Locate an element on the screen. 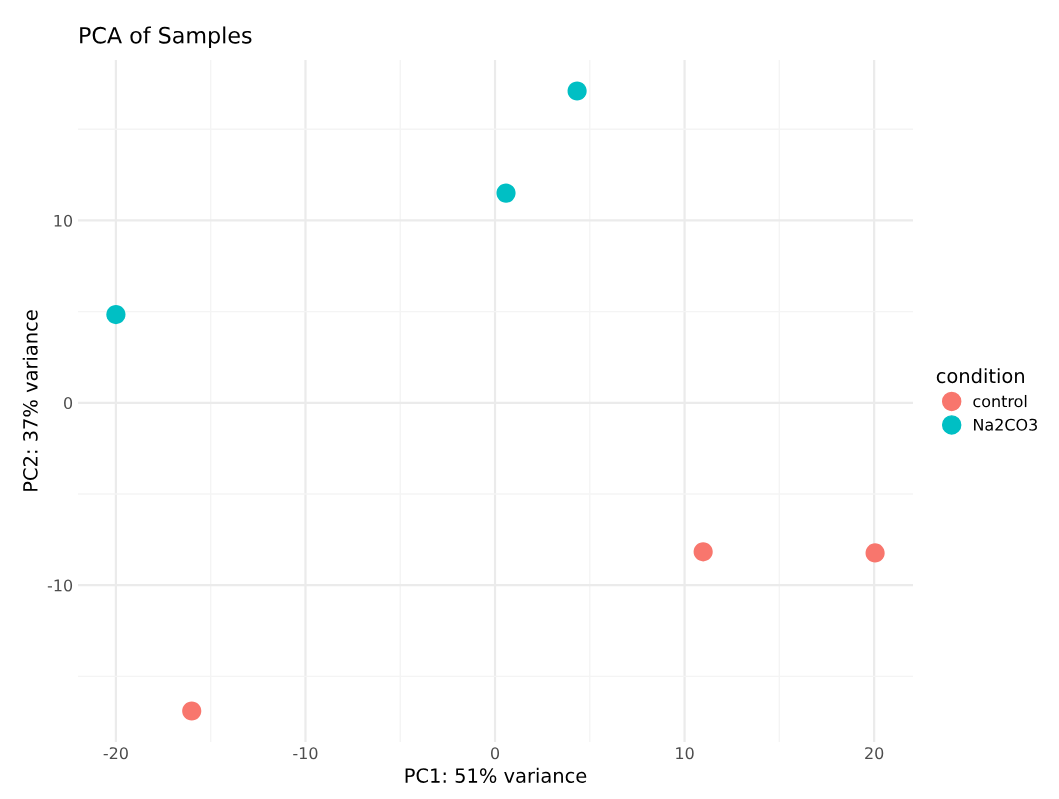  y-axis-title: PC2: 37% variance is located at coordinates (30, 400).